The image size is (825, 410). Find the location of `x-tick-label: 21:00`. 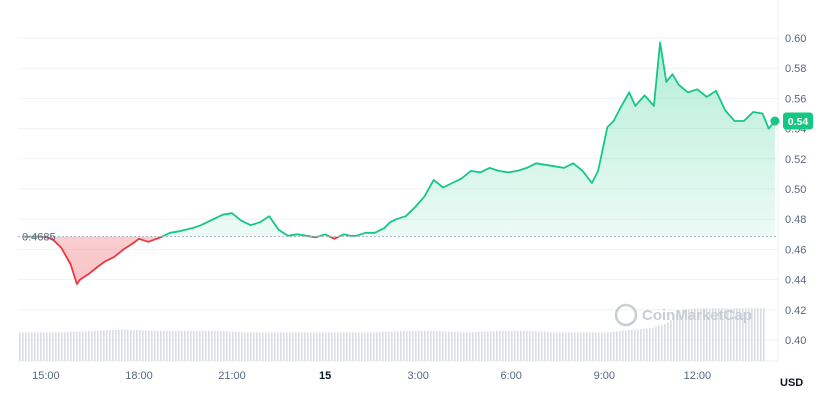

x-tick-label: 21:00 is located at coordinates (232, 376).